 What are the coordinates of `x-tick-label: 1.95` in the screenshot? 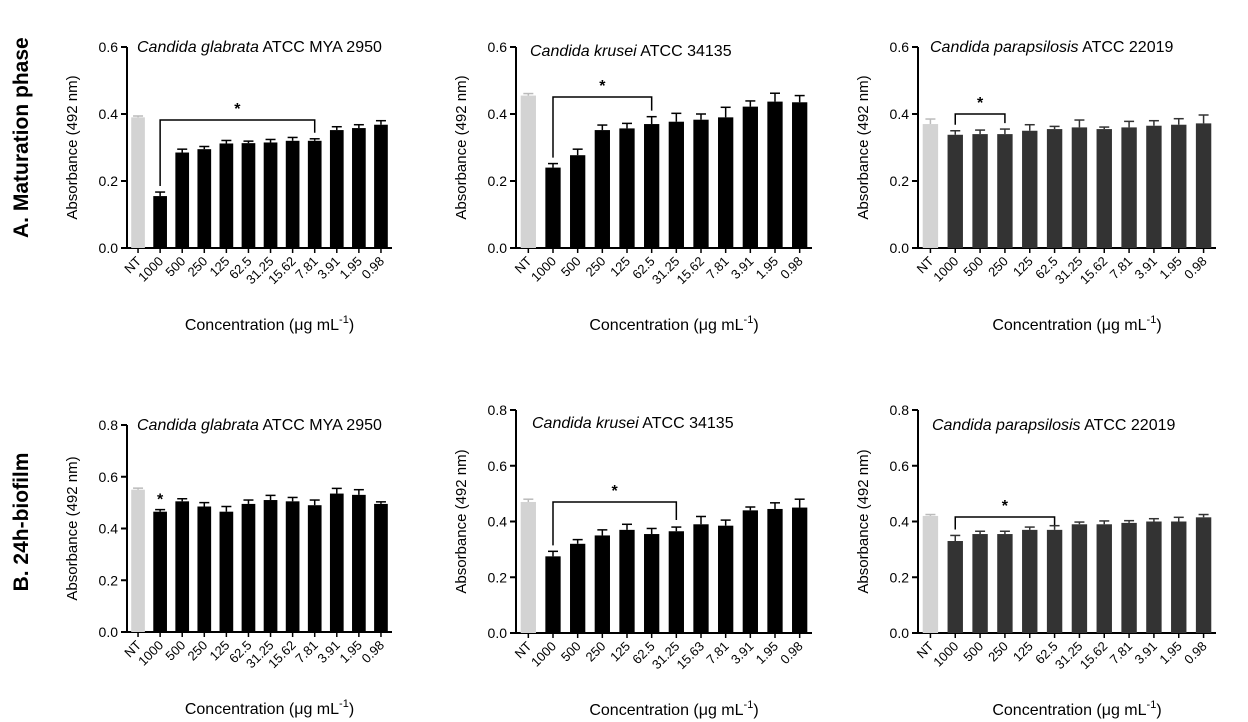 It's located at (1170, 653).